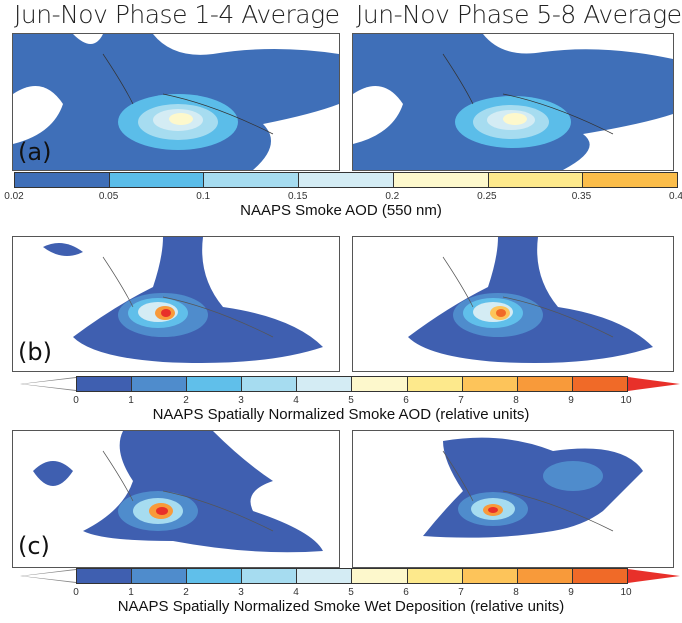 The image size is (682, 623). I want to click on colorbar-tick-label: 0.15, so click(297, 196).